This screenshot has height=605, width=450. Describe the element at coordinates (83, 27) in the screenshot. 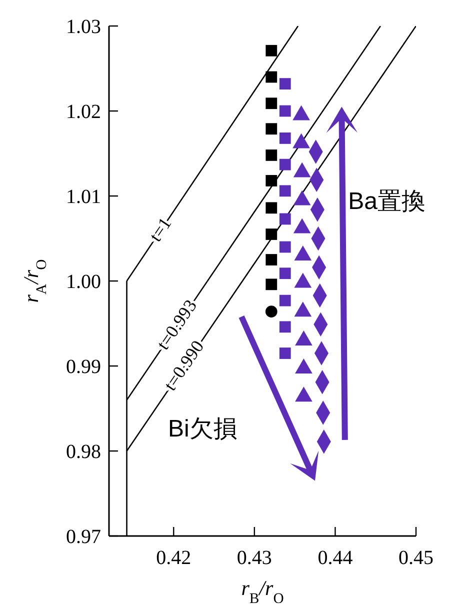

I see `y-tick-label: 1.03` at that location.